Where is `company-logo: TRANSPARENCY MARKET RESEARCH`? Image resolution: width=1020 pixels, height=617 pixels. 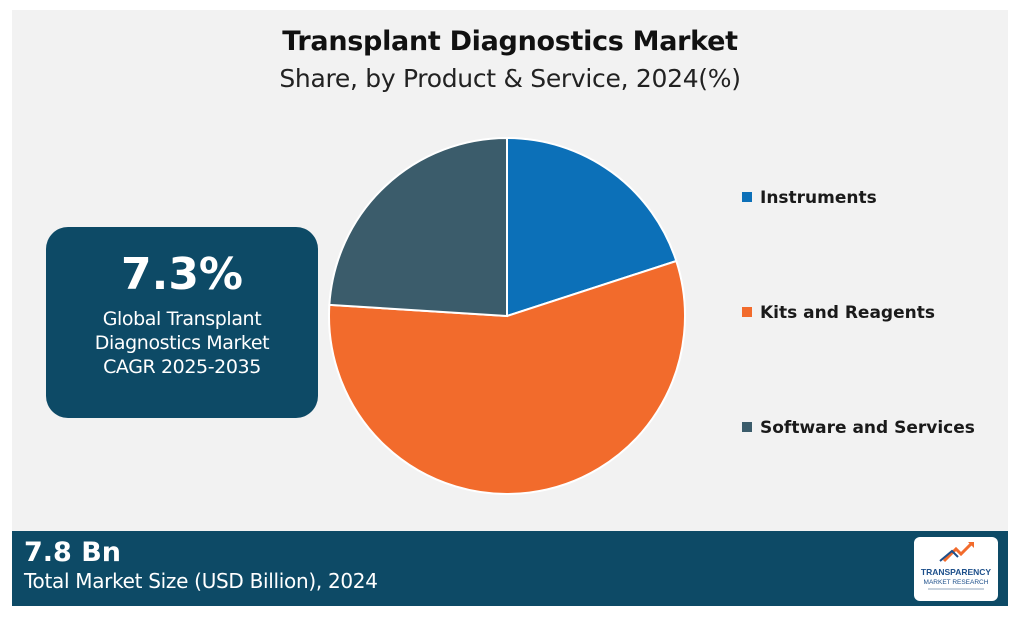
company-logo: TRANSPARENCY MARKET RESEARCH is located at coordinates (956, 569).